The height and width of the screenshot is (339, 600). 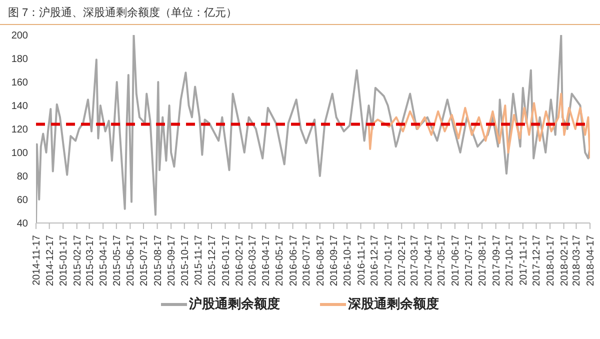 What do you see at coordinates (564, 260) in the screenshot?
I see `x-tick-label: 2018-02-17` at bounding box center [564, 260].